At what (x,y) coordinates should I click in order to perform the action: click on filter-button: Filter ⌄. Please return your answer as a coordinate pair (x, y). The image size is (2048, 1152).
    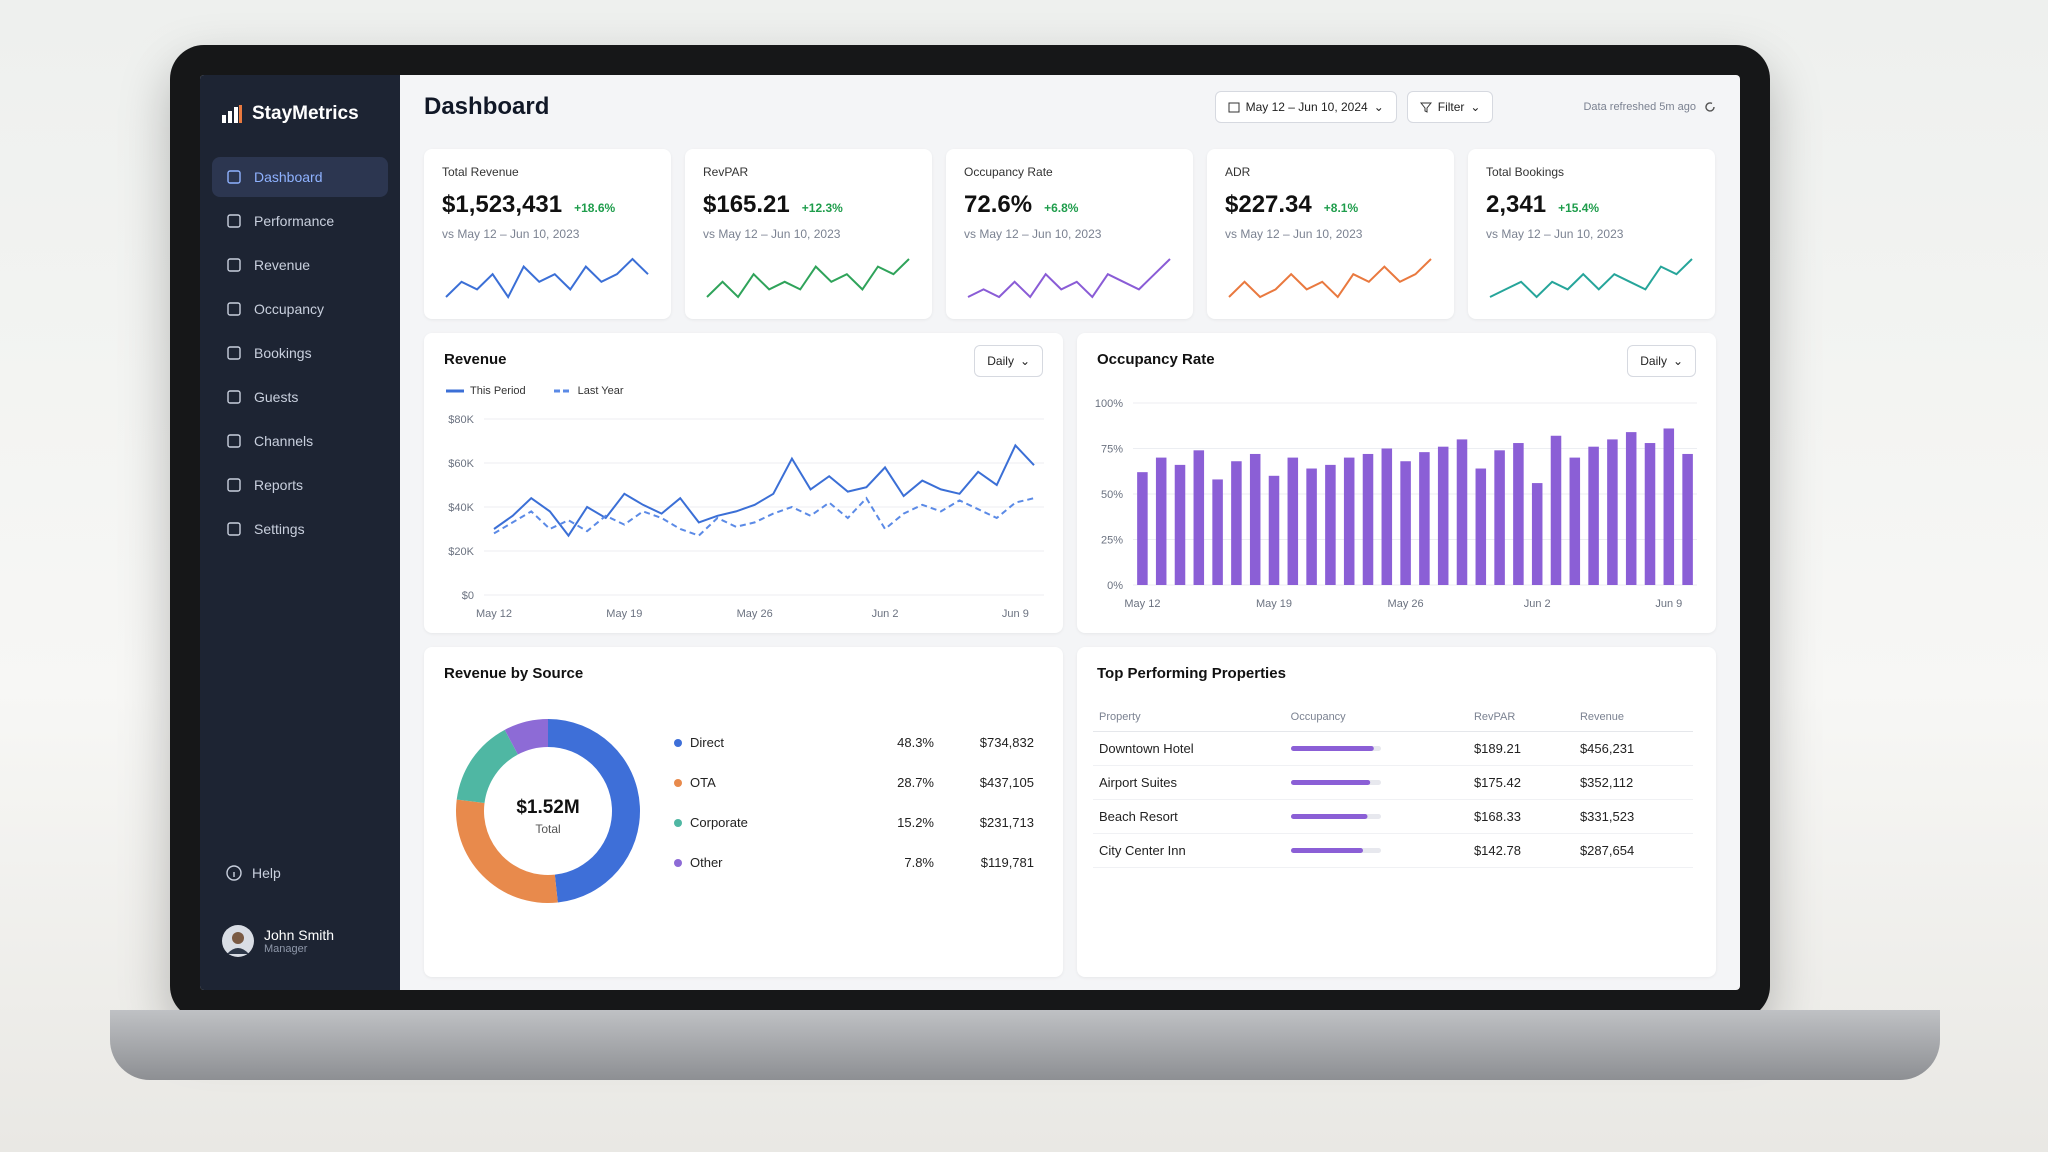
    Looking at the image, I should click on (1450, 107).